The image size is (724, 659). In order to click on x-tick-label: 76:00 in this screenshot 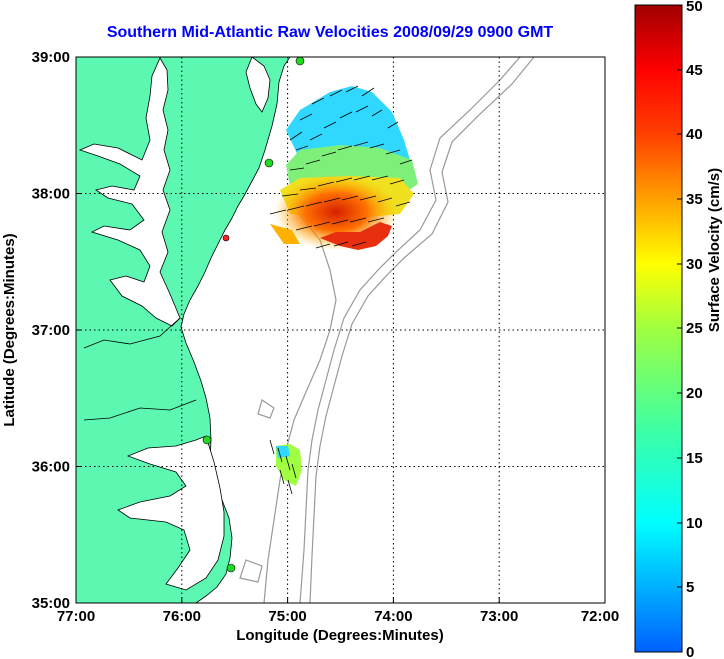, I will do `click(182, 616)`.